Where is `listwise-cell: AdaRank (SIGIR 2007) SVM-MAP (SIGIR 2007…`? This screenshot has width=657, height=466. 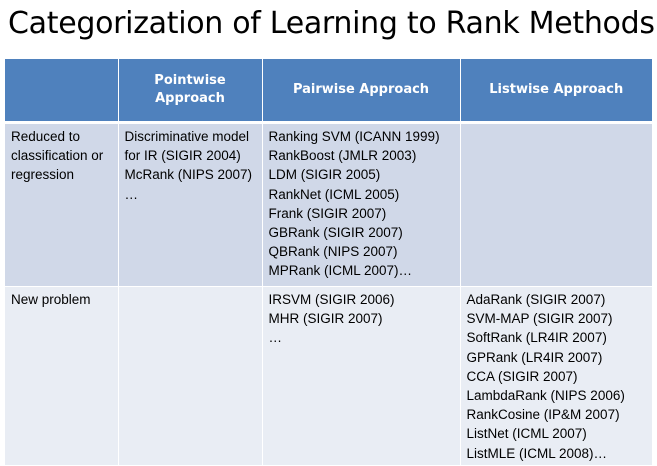
listwise-cell: AdaRank (SIGIR 2007) SVM-MAP (SIGIR 2007… is located at coordinates (556, 376).